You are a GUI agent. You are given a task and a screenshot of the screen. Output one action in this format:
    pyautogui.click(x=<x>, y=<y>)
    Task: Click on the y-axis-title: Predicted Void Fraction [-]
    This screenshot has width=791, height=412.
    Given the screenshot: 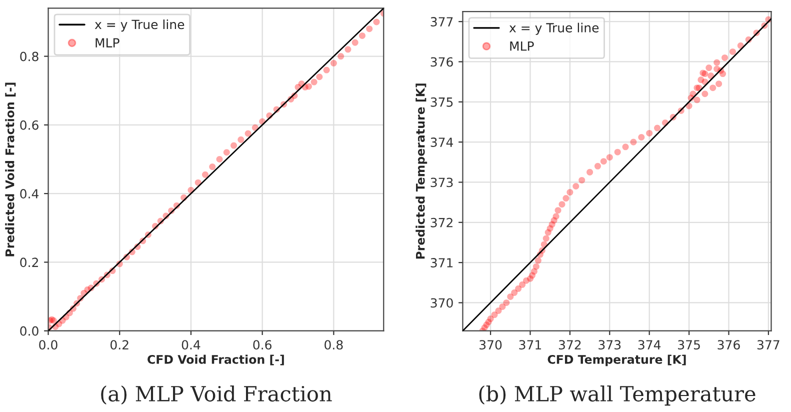 What is the action you would take?
    pyautogui.click(x=10, y=169)
    